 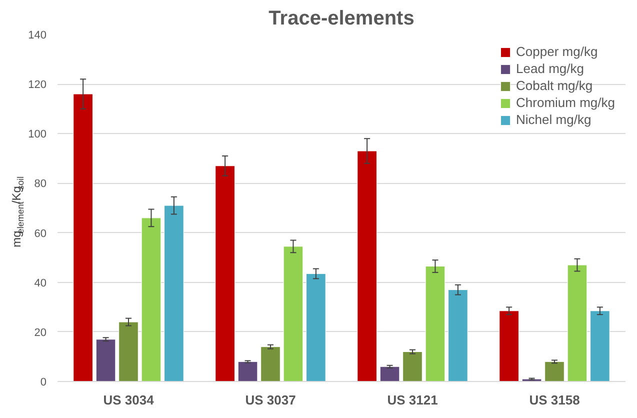 I want to click on legend-label: Chromium mg/kg, so click(x=565, y=102).